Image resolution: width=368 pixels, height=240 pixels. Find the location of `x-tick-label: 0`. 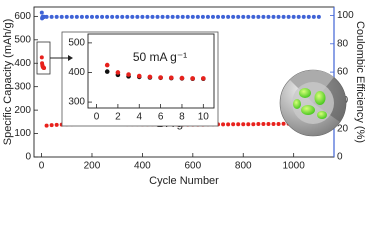

x-tick-label: 0 is located at coordinates (42, 166).